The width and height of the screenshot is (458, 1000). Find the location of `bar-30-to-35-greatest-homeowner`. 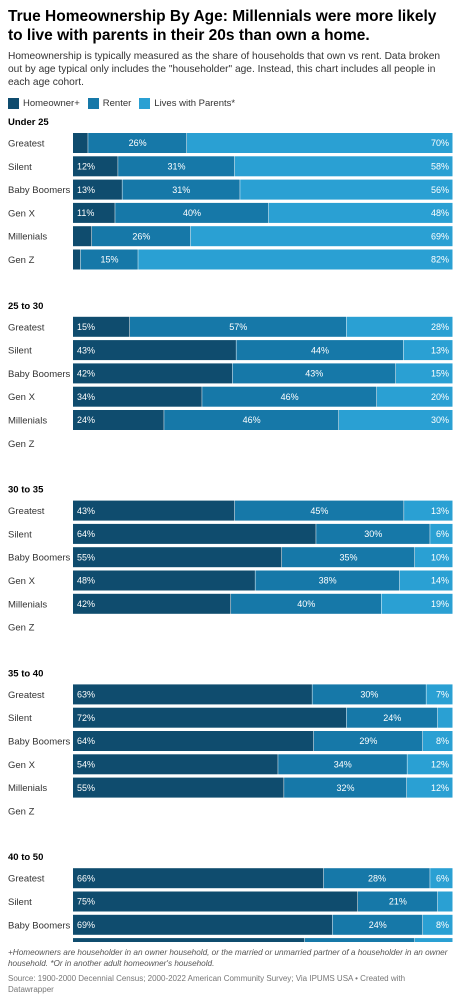

bar-30-to-35-greatest-homeowner is located at coordinates (154, 510).